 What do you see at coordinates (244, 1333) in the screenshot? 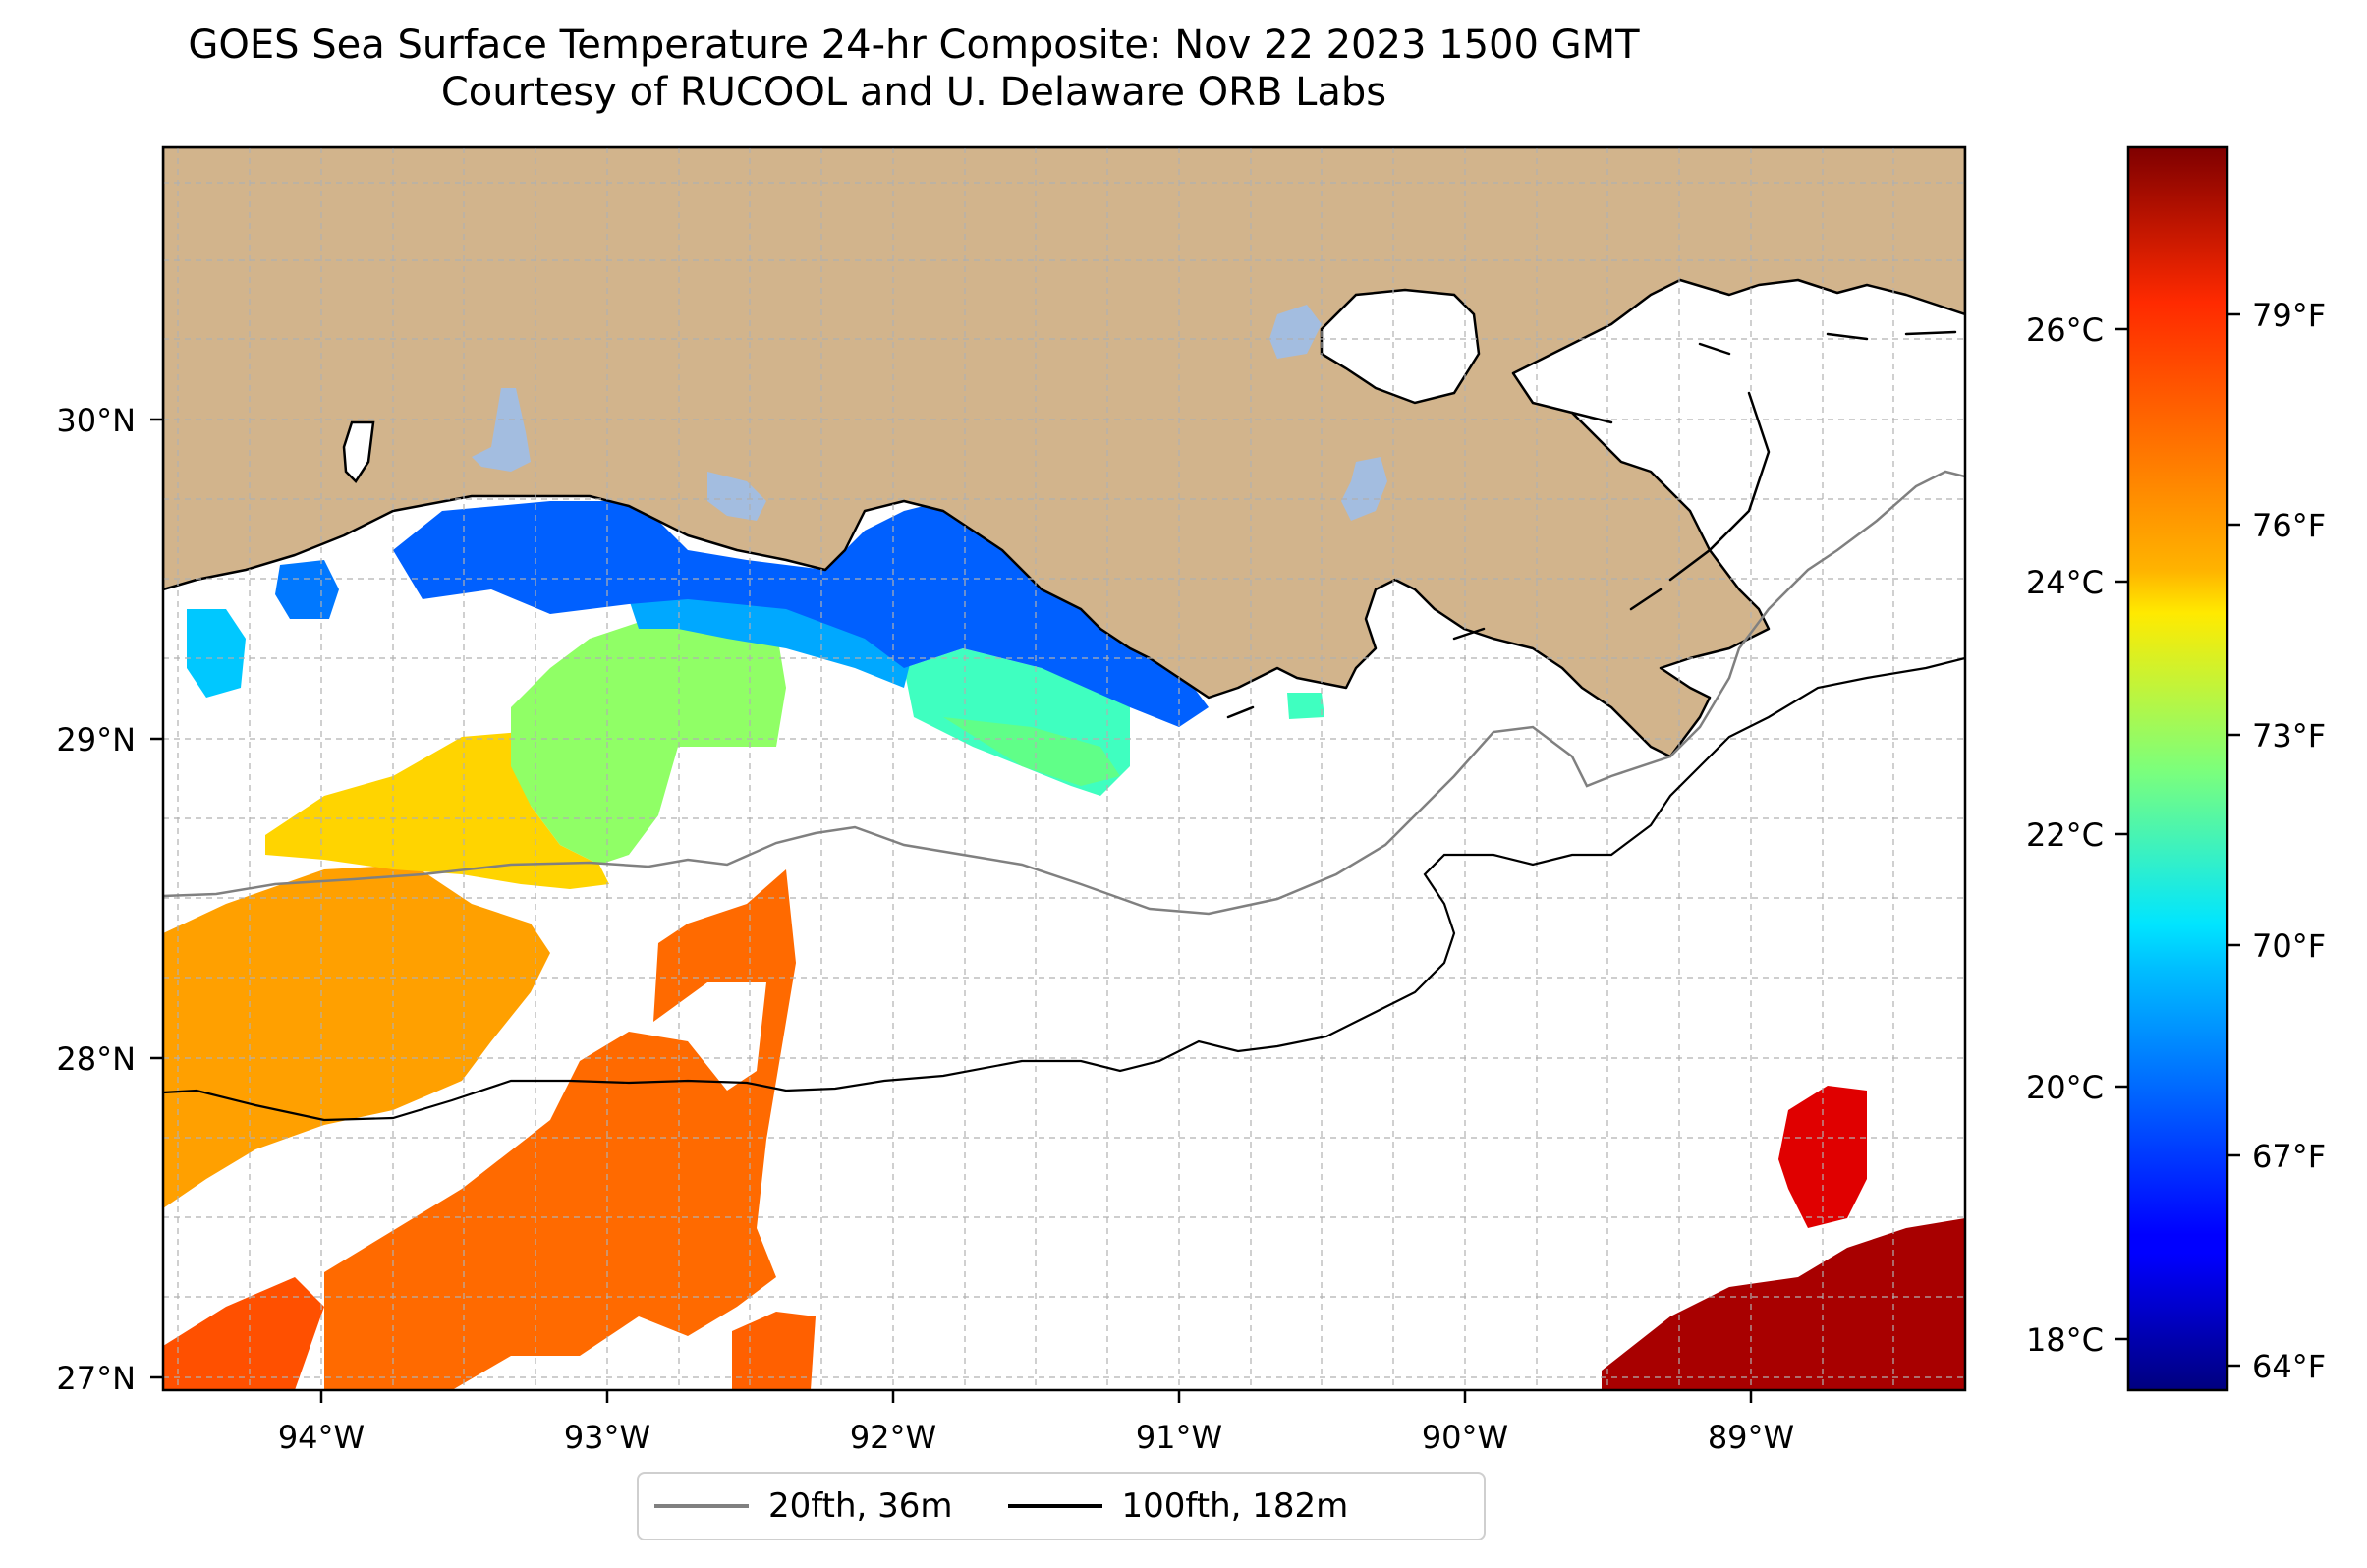
I see `sst-patch-south-west` at bounding box center [244, 1333].